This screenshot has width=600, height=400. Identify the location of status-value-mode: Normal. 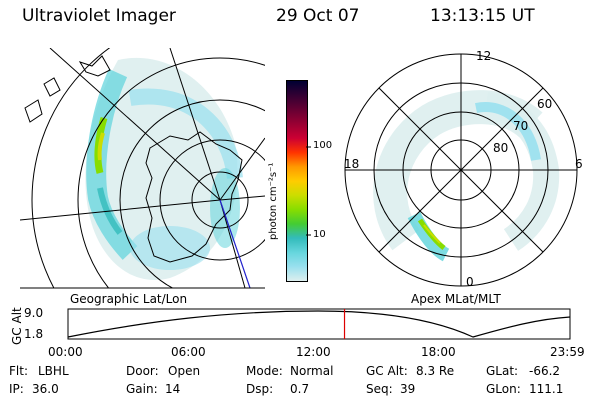
(312, 371).